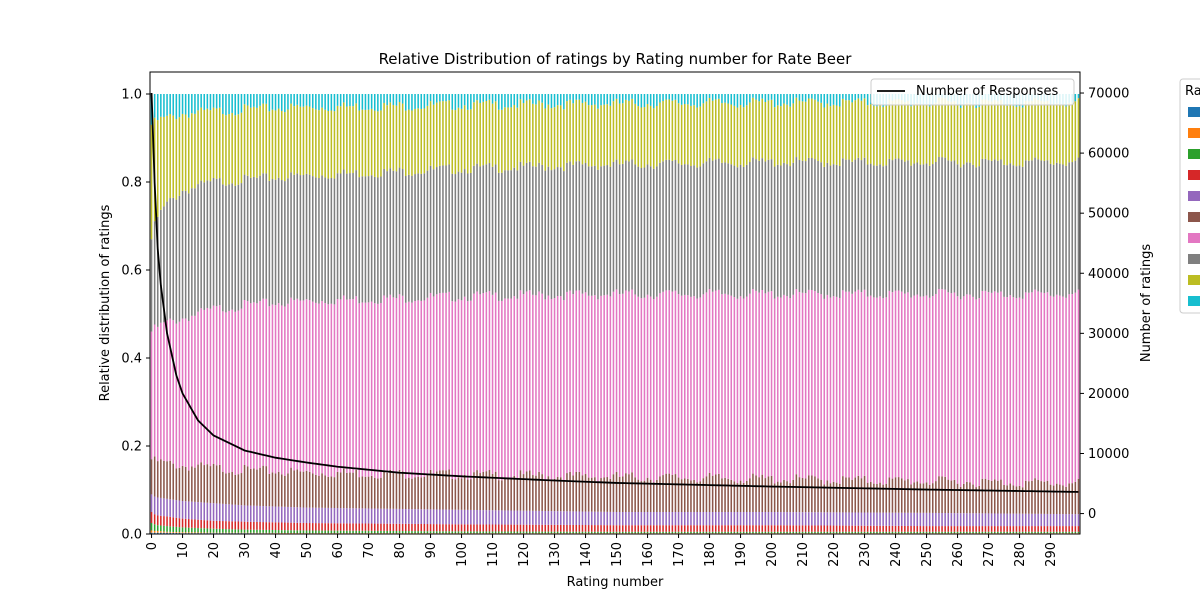 This screenshot has height=604, width=1200. I want to click on x-tick-label: 260, so click(958, 554).